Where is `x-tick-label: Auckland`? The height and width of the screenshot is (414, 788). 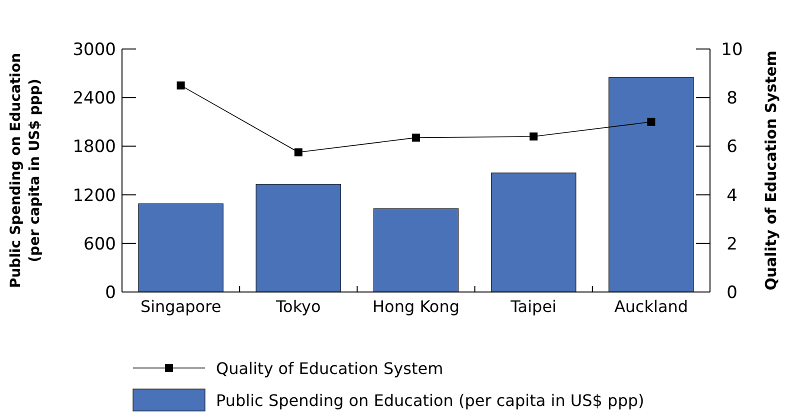 x-tick-label: Auckland is located at coordinates (651, 306).